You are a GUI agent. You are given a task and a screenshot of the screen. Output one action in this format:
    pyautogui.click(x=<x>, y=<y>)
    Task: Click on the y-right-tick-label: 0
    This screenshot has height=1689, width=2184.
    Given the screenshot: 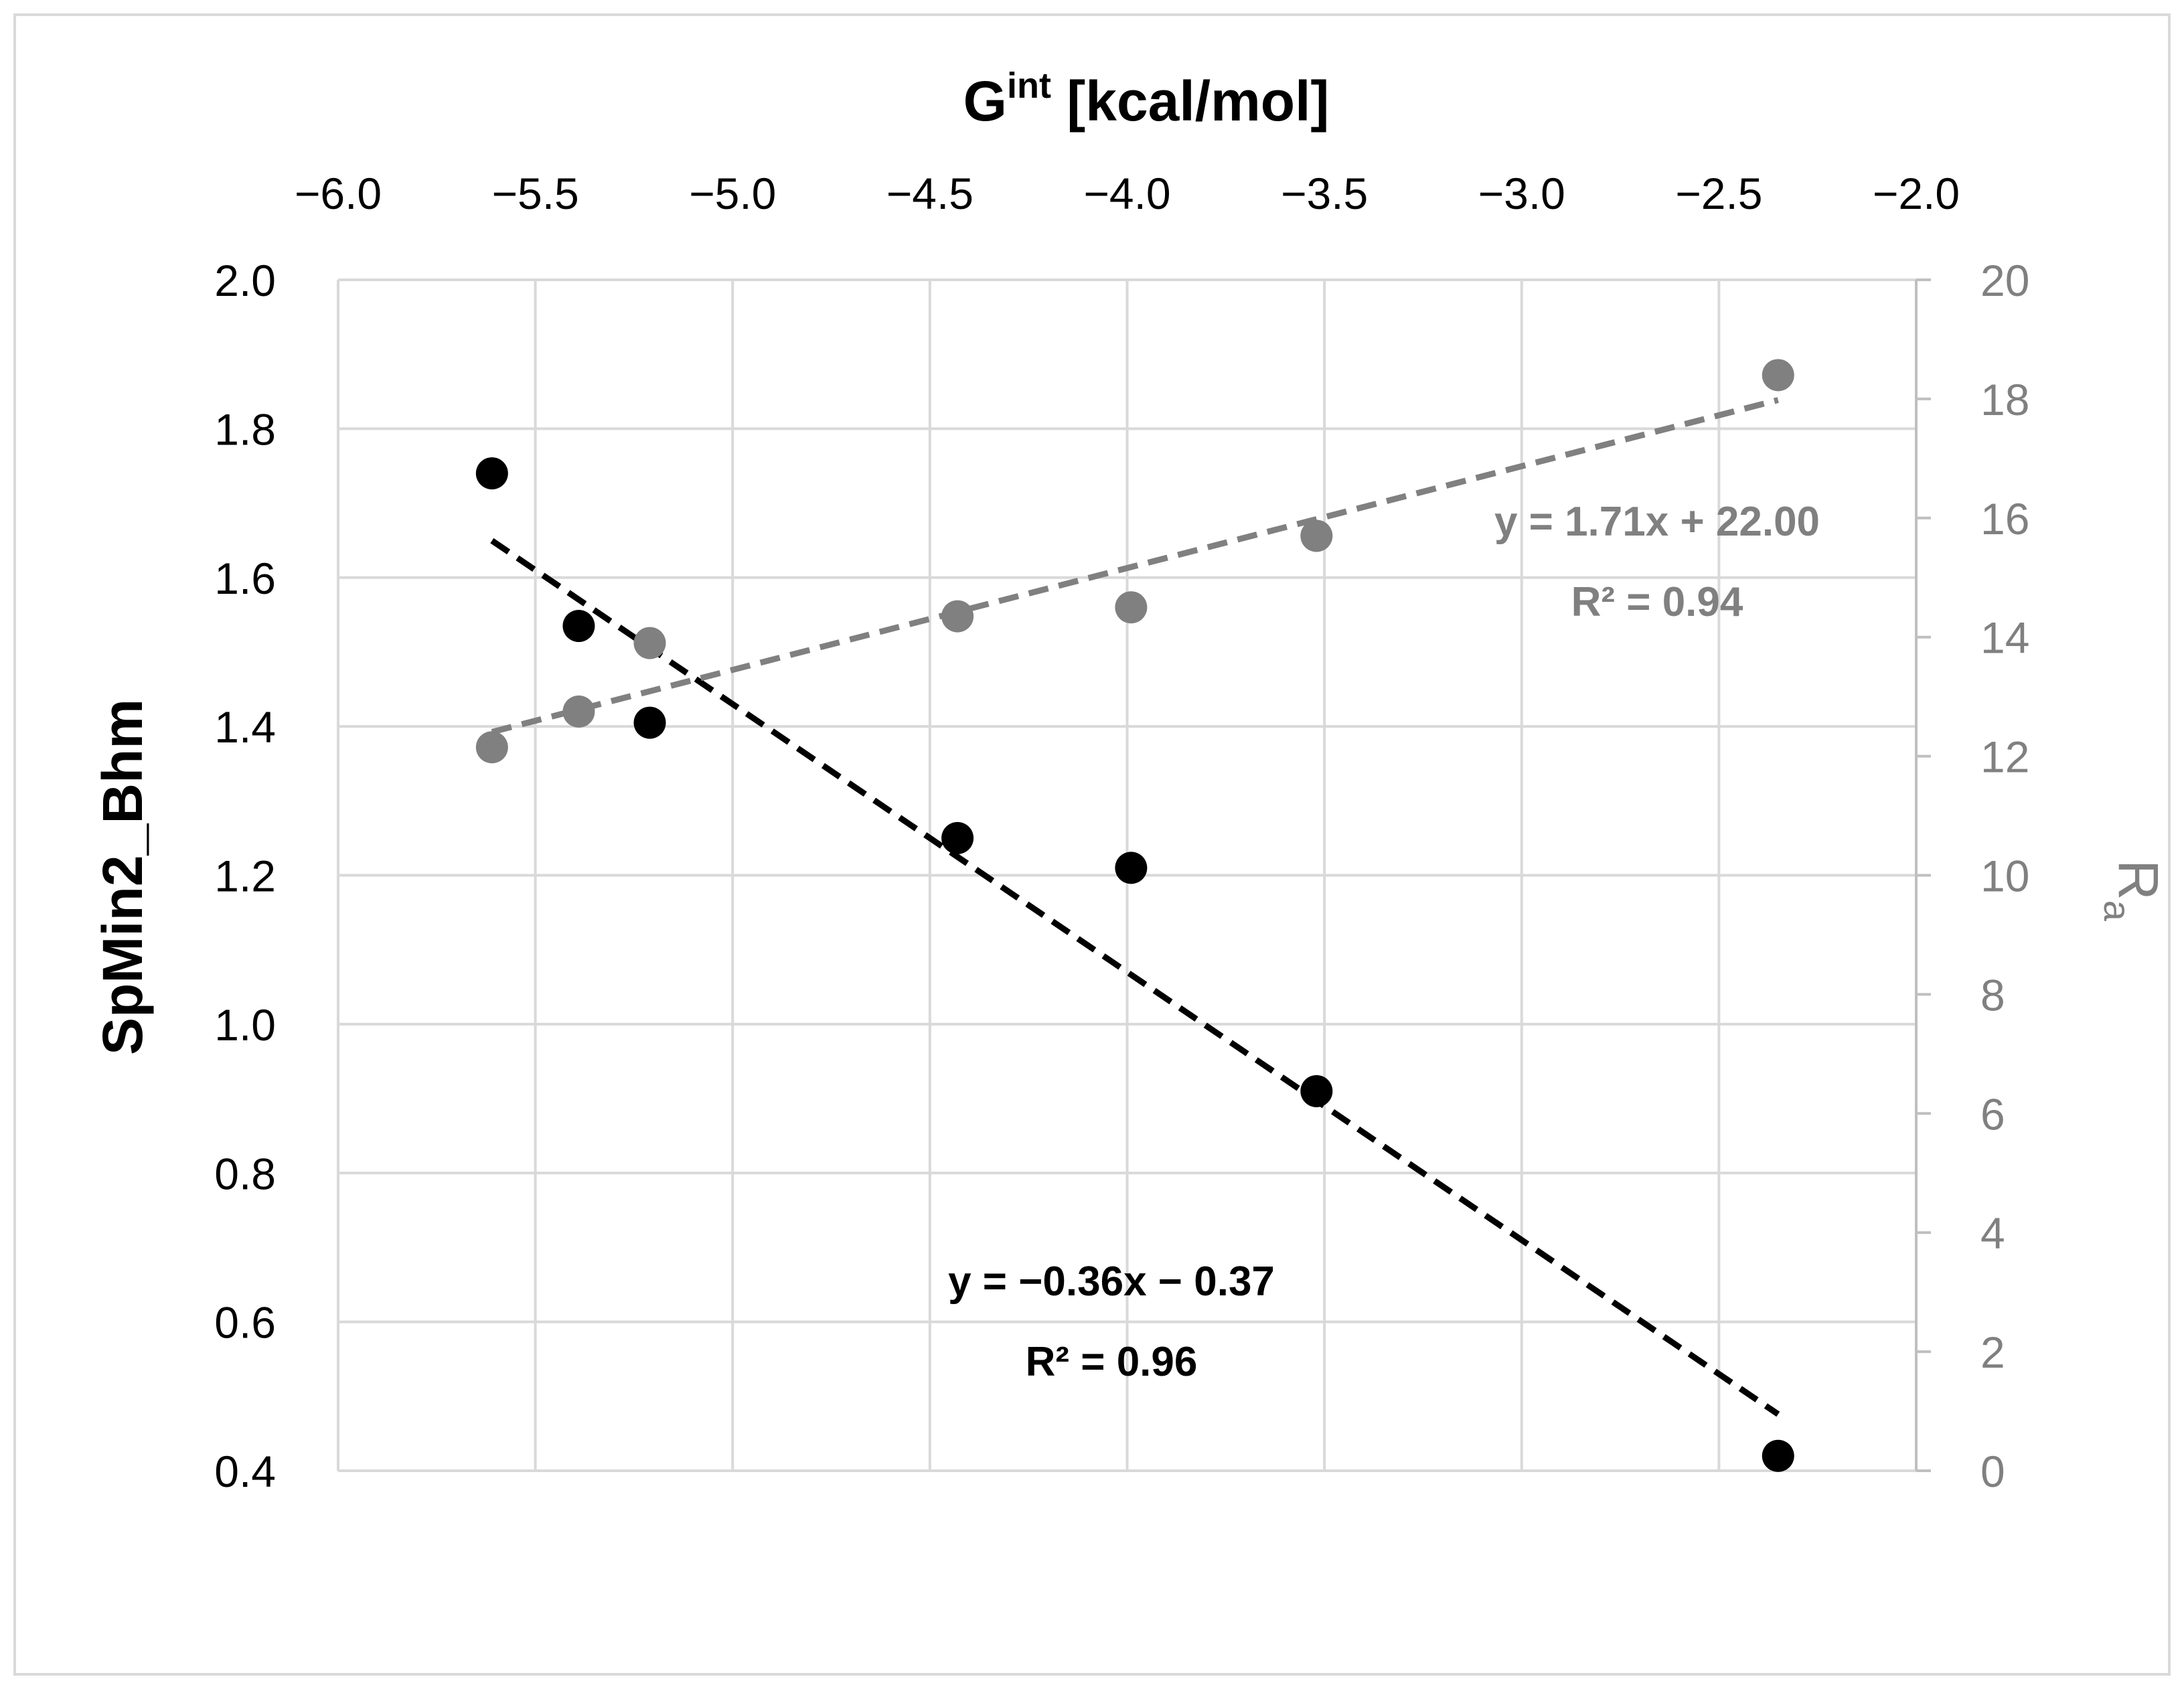 What is the action you would take?
    pyautogui.click(x=1992, y=1471)
    